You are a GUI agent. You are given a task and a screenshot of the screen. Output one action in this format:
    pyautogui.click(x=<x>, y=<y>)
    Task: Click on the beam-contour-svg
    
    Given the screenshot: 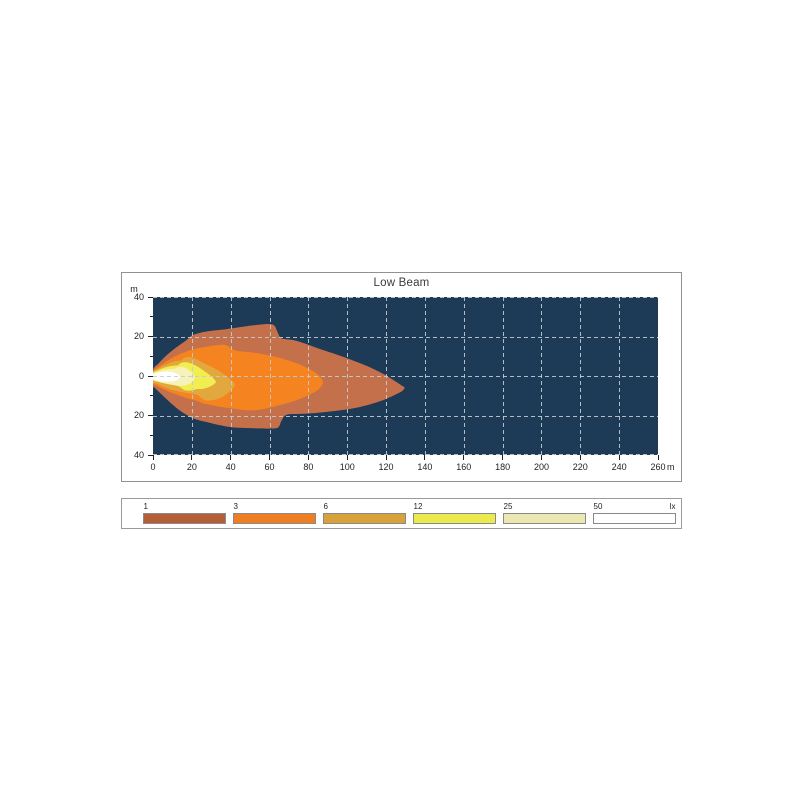 What is the action you would take?
    pyautogui.click(x=405, y=376)
    